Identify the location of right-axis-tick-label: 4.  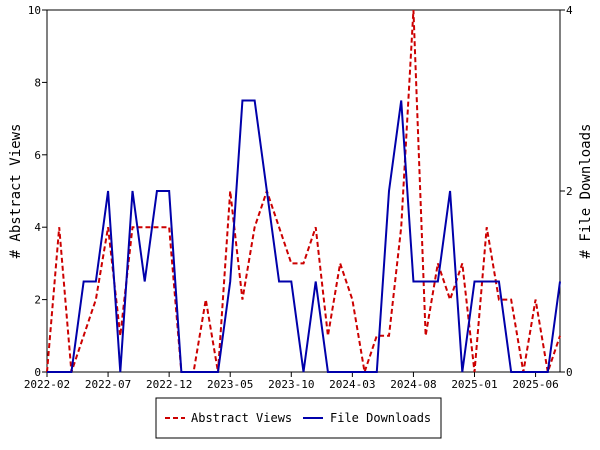
(569, 10).